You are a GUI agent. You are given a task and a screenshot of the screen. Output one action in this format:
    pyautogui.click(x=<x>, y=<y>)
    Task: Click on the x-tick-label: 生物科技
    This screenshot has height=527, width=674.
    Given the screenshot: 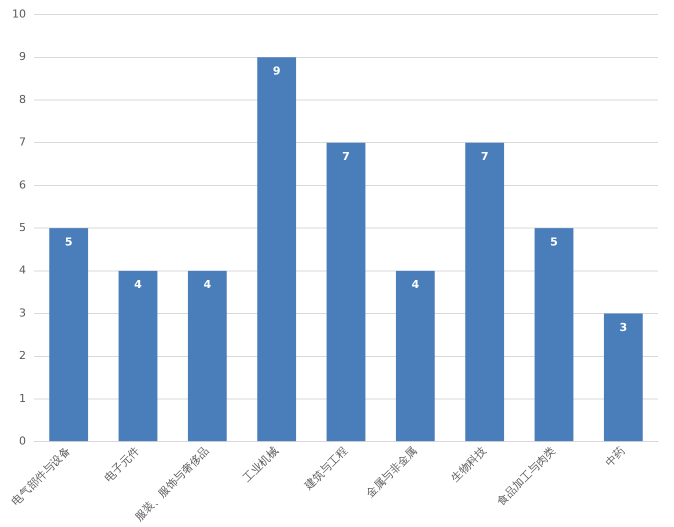 What is the action you would take?
    pyautogui.click(x=468, y=464)
    